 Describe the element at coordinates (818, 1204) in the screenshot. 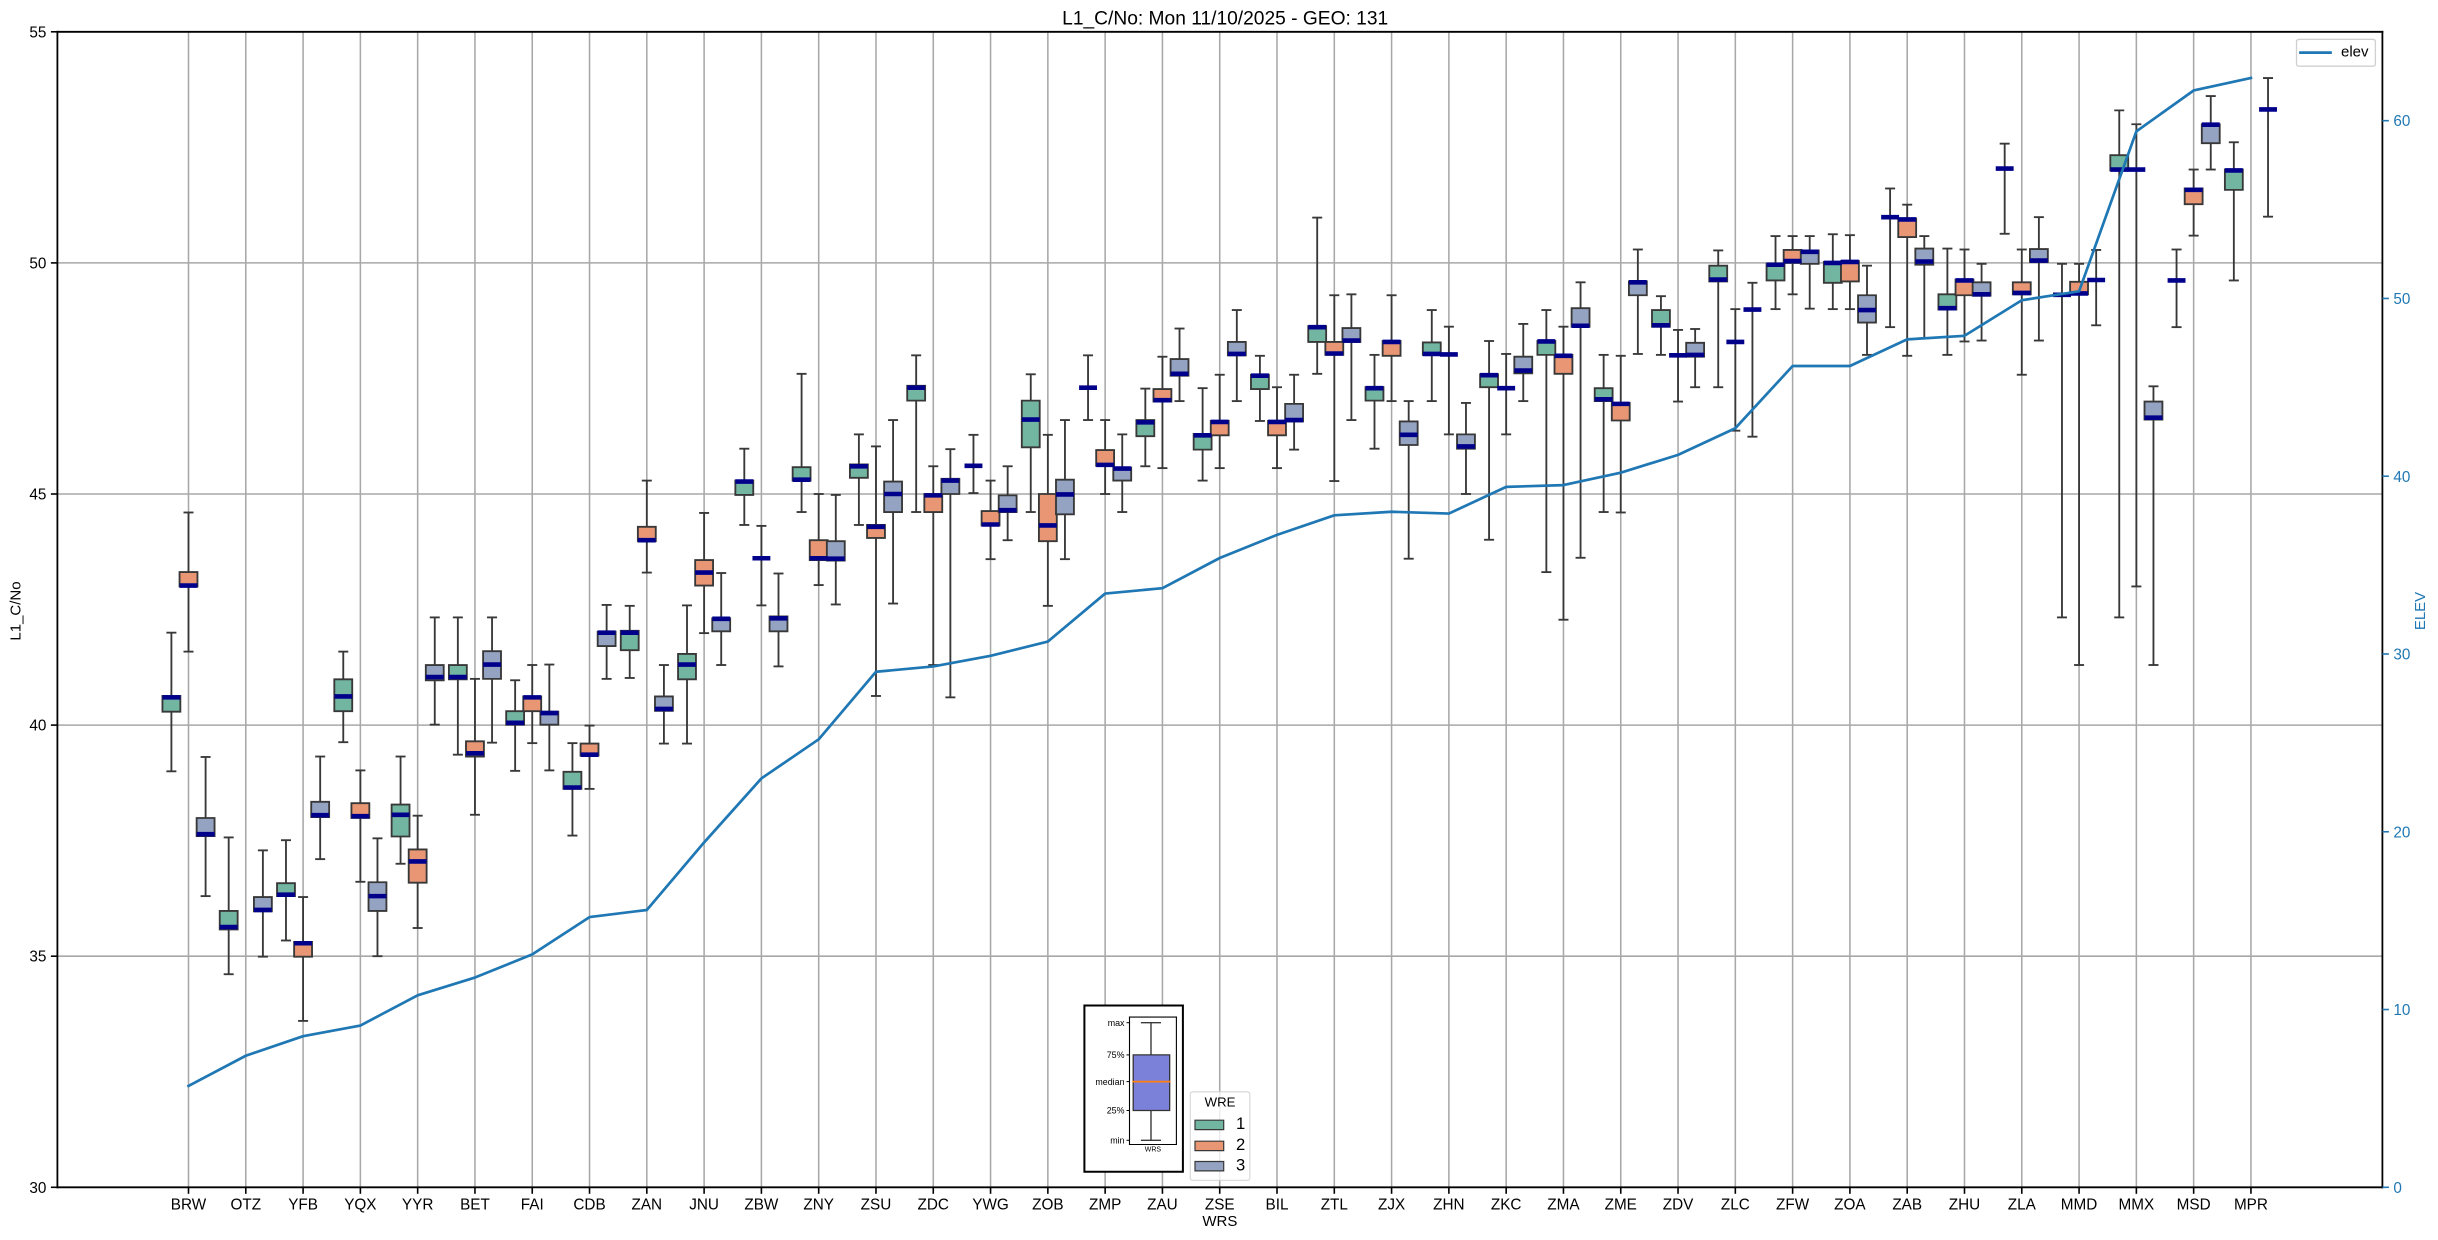

I see `svg-text: ZNY` at that location.